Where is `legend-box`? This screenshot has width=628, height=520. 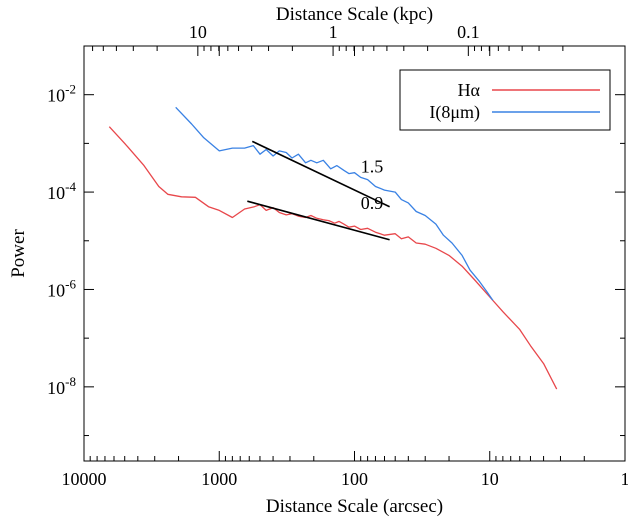
legend-box is located at coordinates (505, 100).